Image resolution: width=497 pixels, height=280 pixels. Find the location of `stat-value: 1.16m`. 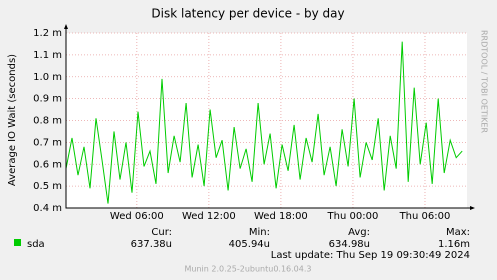

stat-value: 1.16m is located at coordinates (454, 244).